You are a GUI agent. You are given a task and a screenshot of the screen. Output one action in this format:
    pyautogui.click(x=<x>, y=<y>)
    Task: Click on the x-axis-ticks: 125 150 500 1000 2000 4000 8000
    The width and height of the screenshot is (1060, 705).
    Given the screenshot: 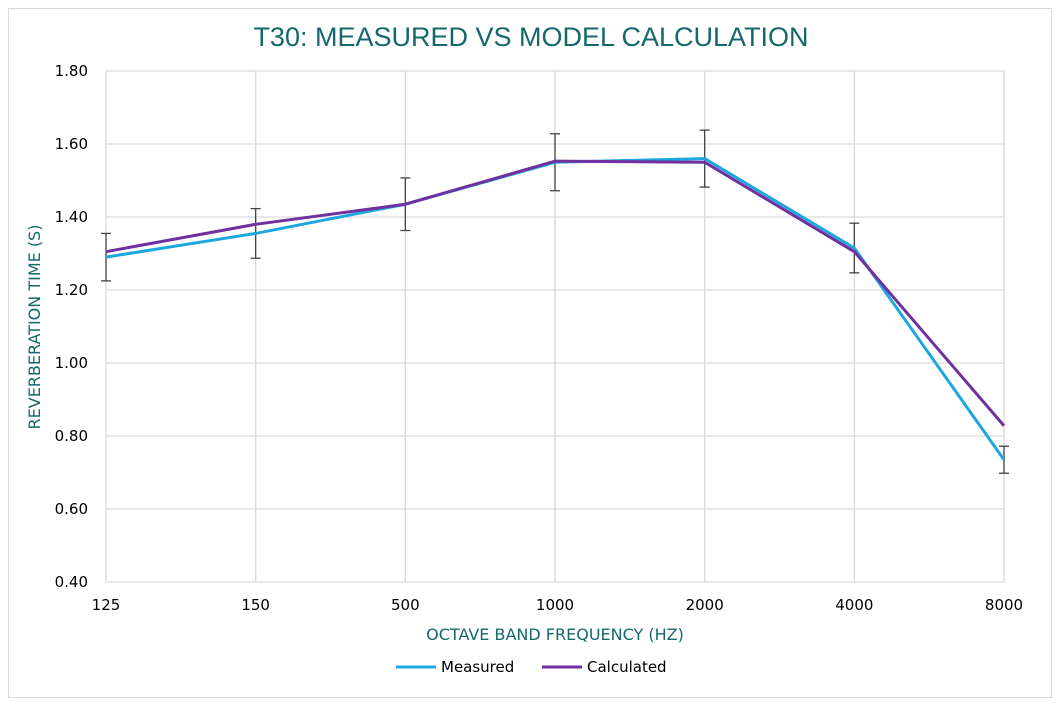 What is the action you would take?
    pyautogui.click(x=557, y=605)
    